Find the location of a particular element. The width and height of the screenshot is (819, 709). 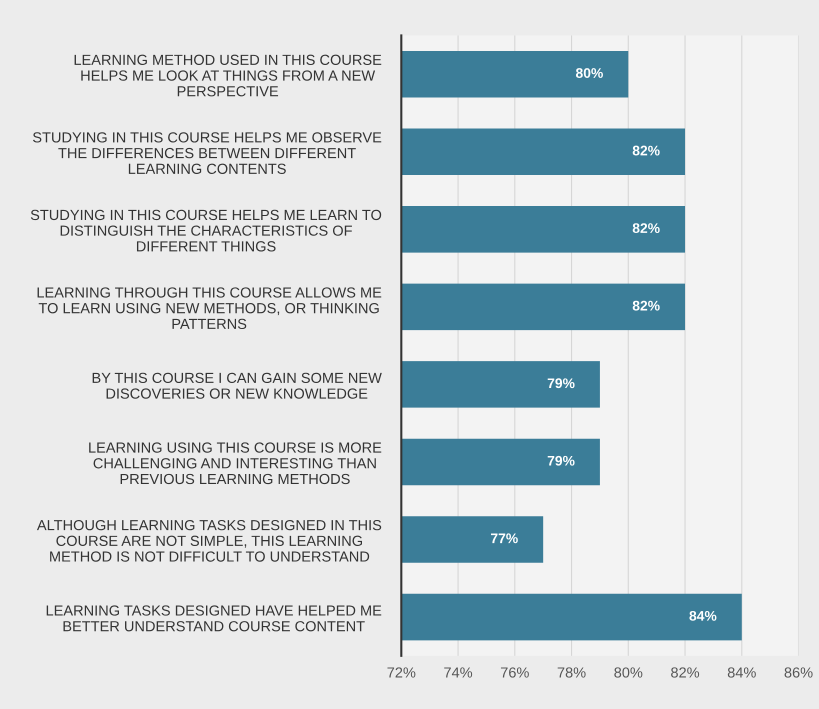

data-label: 77% is located at coordinates (504, 538).